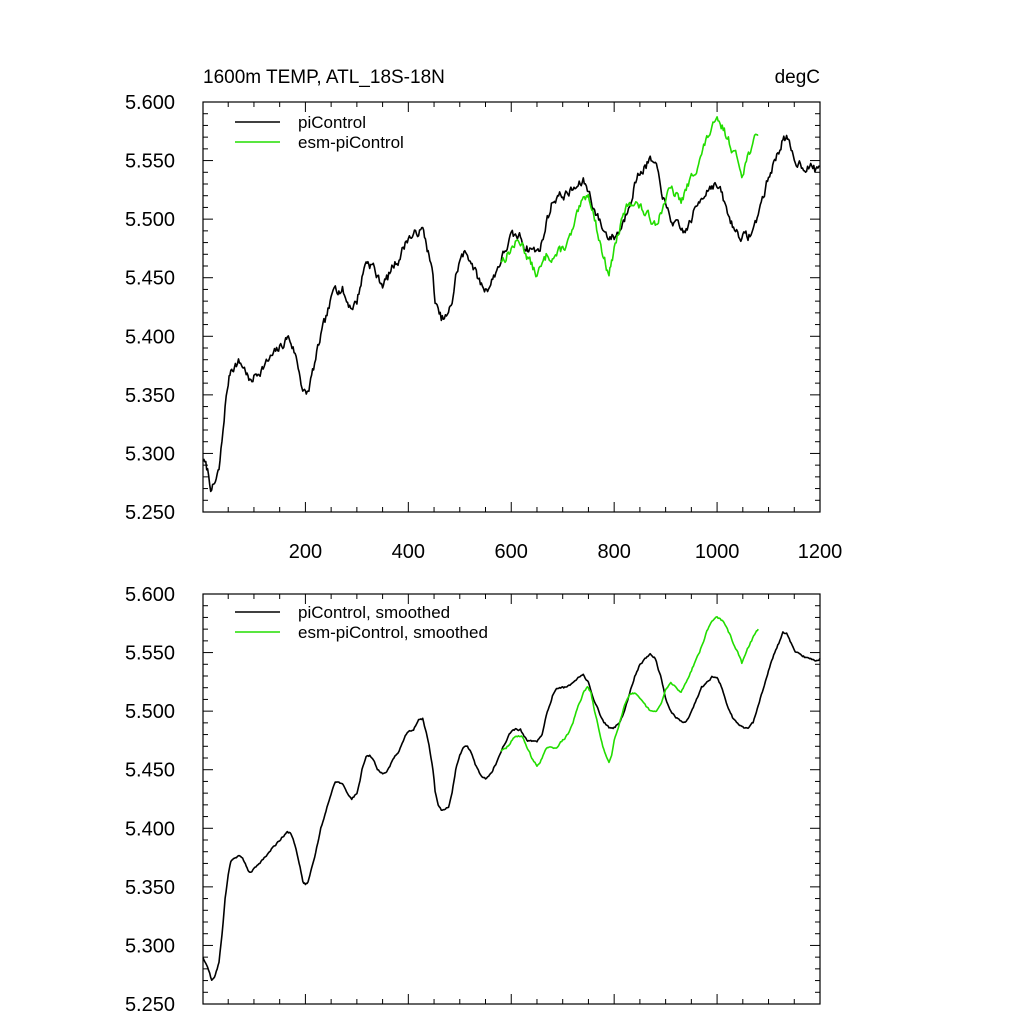  I want to click on x-tick-label: 1000, so click(717, 552).